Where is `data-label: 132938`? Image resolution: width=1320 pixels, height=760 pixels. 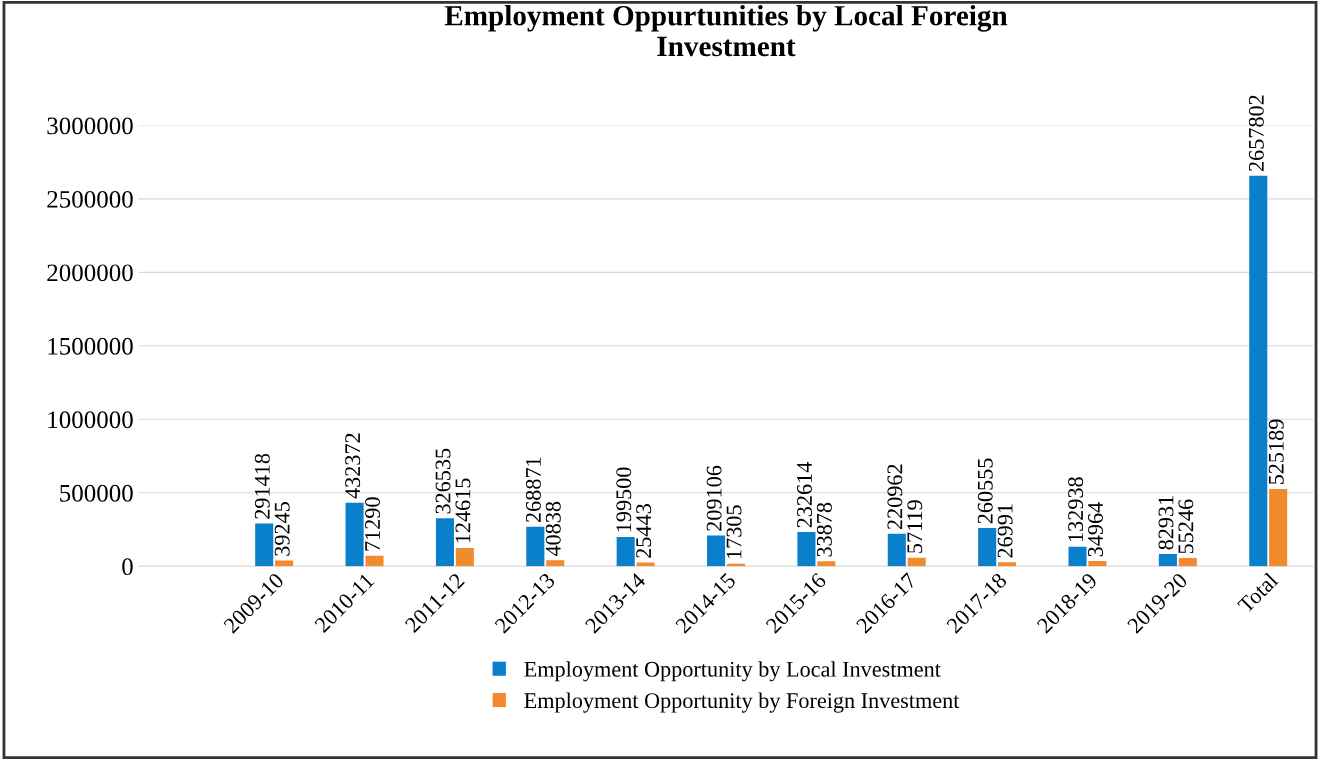
data-label: 132938 is located at coordinates (1076, 509).